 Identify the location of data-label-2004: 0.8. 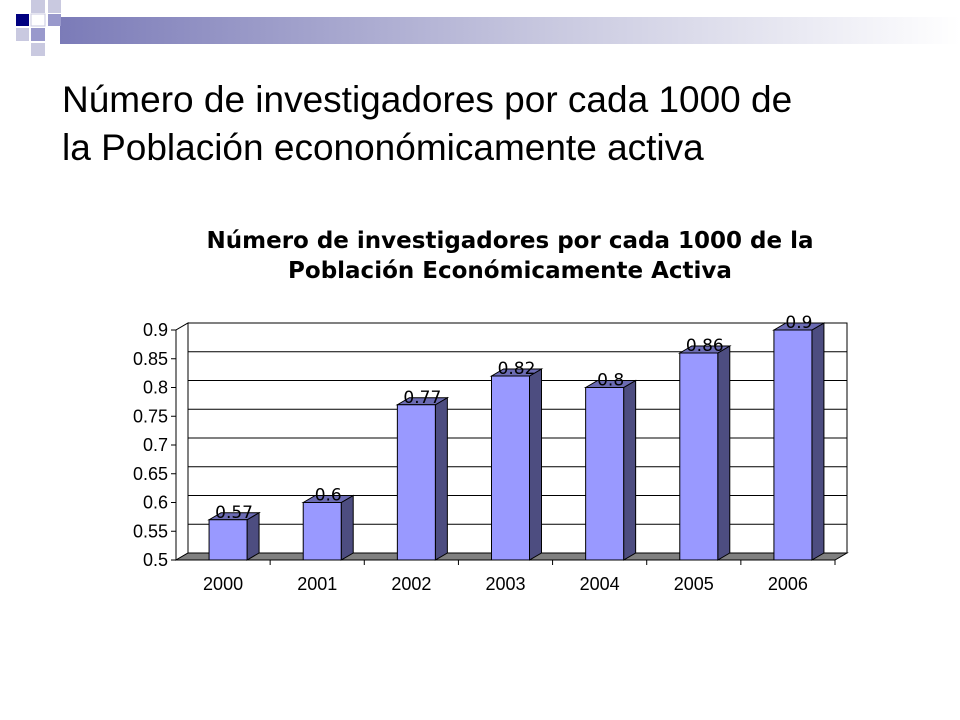
(610, 381).